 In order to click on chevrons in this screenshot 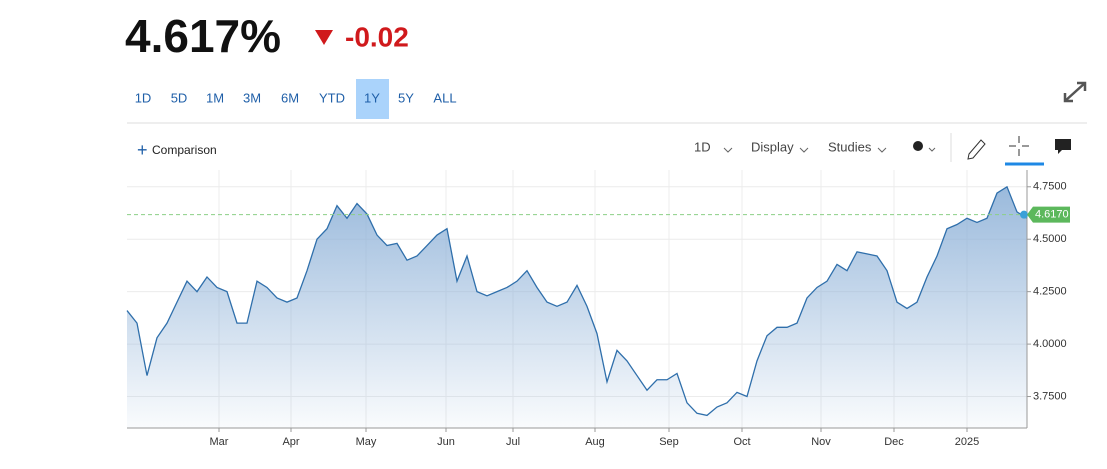, I will do `click(829, 150)`.